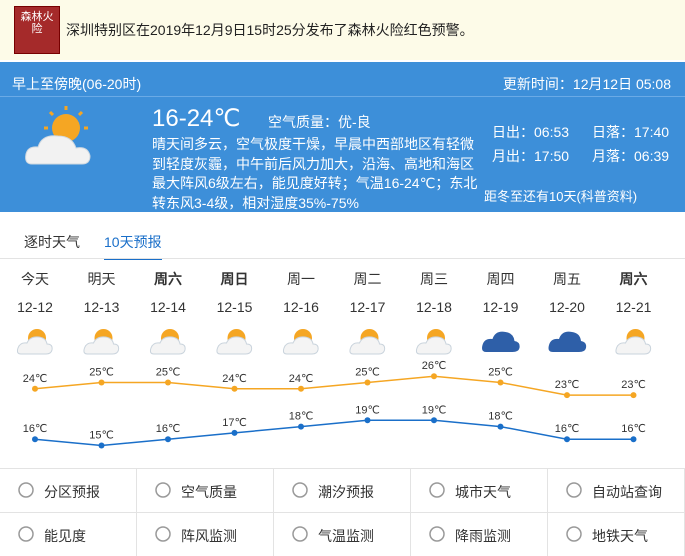 Image resolution: width=685 pixels, height=556 pixels. Describe the element at coordinates (531, 156) in the screenshot. I see `moonrise: 月出：17:50` at that location.